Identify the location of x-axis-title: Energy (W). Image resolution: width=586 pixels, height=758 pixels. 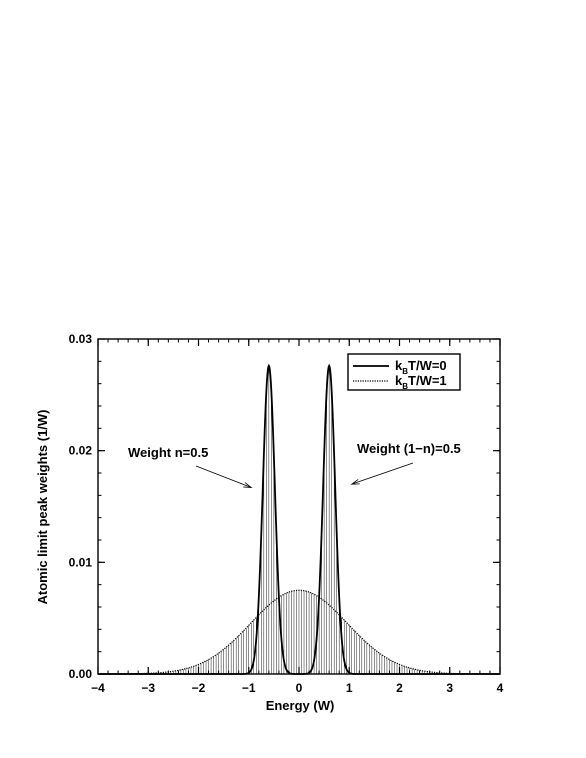
(300, 705).